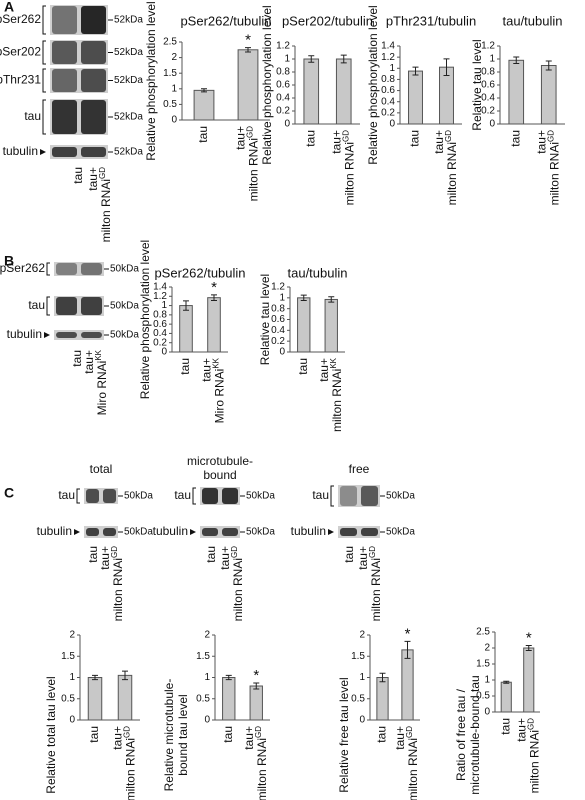 Image resolution: width=585 pixels, height=800 pixels. What do you see at coordinates (475, 734) in the screenshot?
I see `y-axis-label: microtubule-bound tau` at bounding box center [475, 734].